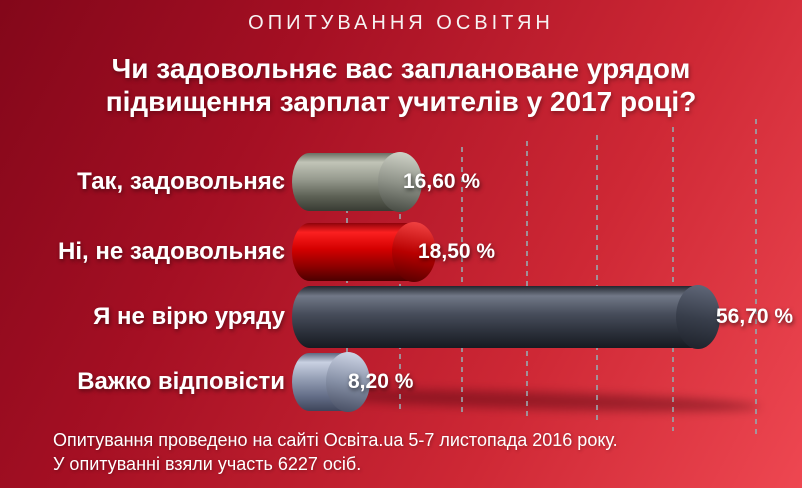  I want to click on footnote-line2: У опитуванні взяли участь 6227 осіб., so click(207, 464).